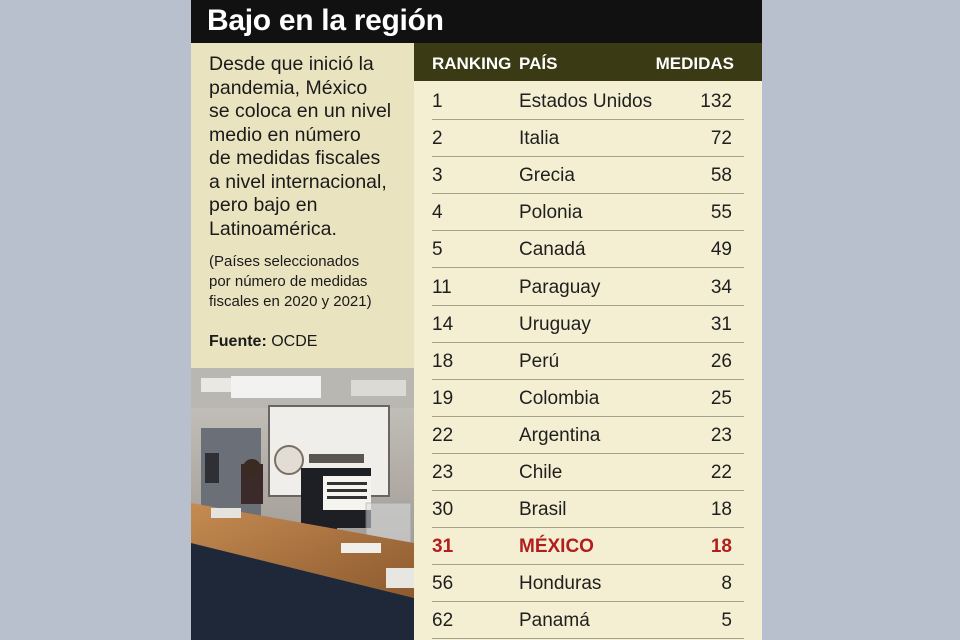 The image size is (960, 640). What do you see at coordinates (721, 139) in the screenshot?
I see `measures-cell: 72` at bounding box center [721, 139].